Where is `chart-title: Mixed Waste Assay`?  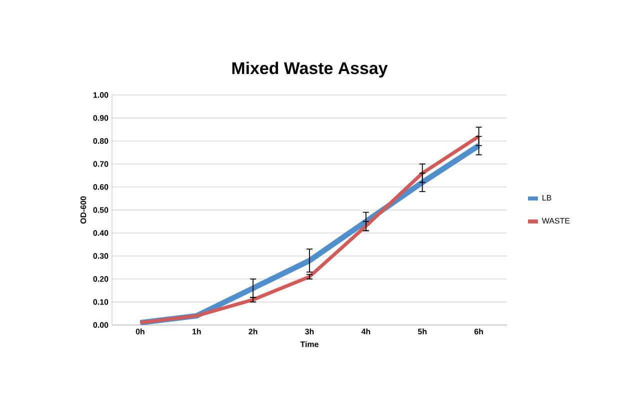 chart-title: Mixed Waste Assay is located at coordinates (310, 70).